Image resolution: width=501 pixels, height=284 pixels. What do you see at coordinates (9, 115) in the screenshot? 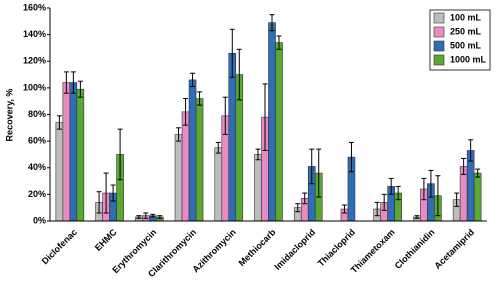
I see `y-axis-label: Recovery, %` at bounding box center [9, 115].